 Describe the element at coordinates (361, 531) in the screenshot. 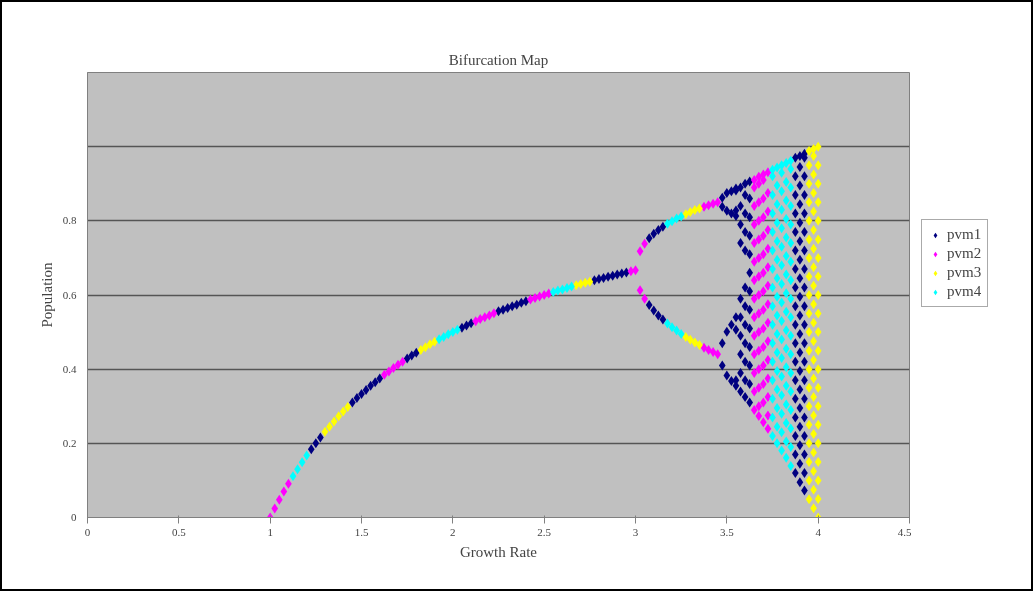

I see `x-tick-label: 1.5` at that location.